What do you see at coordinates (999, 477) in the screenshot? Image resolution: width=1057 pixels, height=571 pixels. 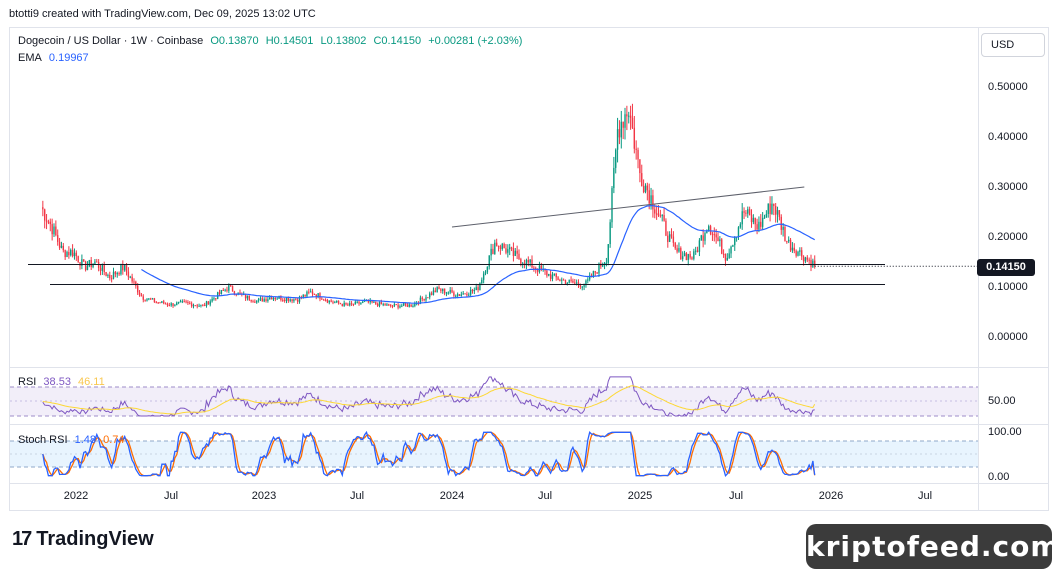 I see `stoch-tick: 0.00` at bounding box center [999, 477].